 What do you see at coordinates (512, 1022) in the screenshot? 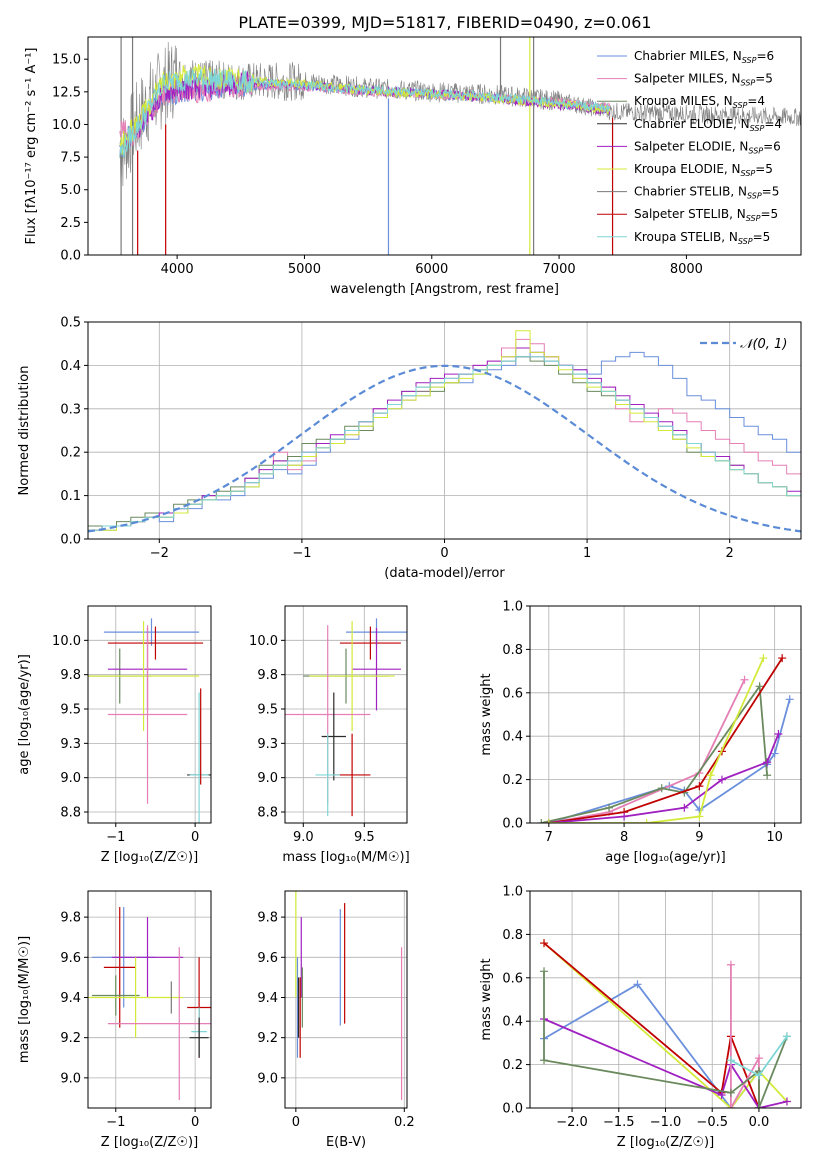
I see `y-tick-label: 0.4` at bounding box center [512, 1022].